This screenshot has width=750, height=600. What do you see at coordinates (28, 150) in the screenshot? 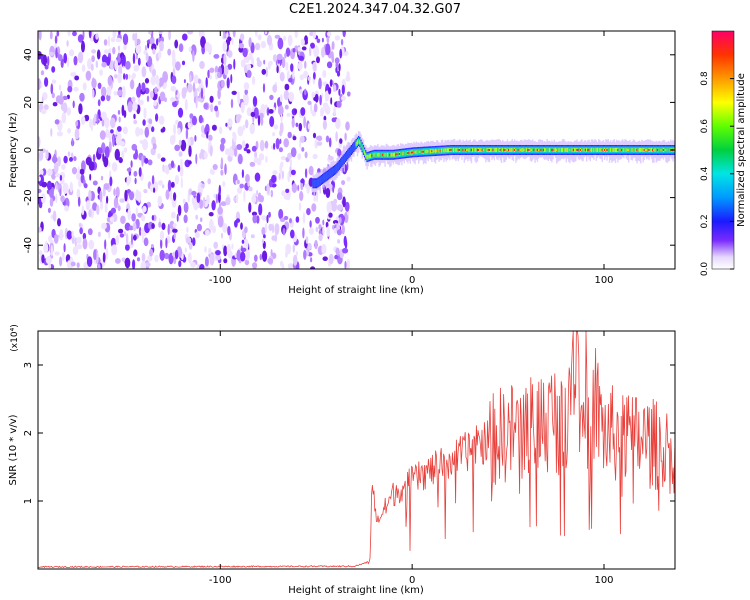
I see `heatmap-ytick-label: 0` at bounding box center [28, 150].